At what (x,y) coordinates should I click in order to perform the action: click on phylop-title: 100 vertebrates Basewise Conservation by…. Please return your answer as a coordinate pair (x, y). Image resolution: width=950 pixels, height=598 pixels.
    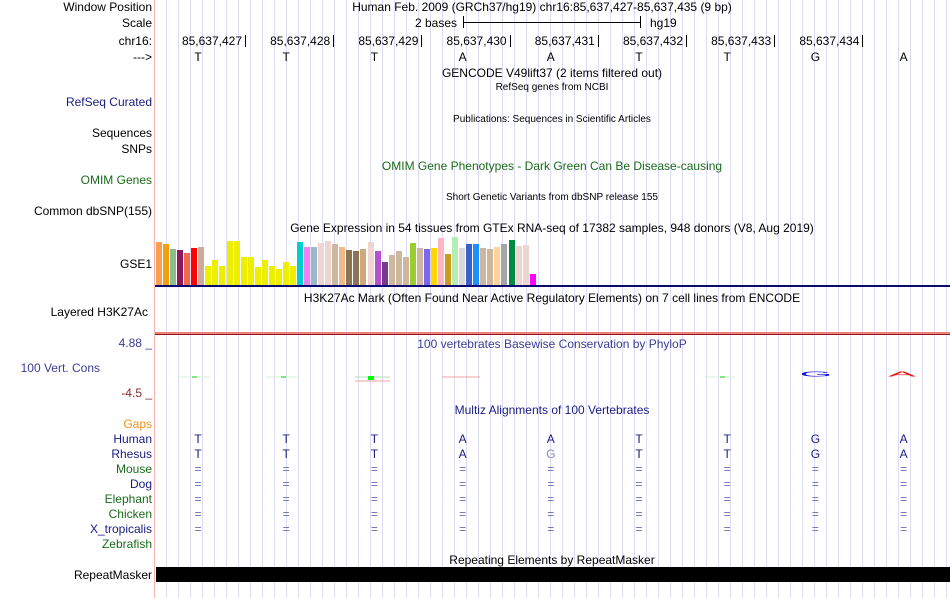
    Looking at the image, I should click on (552, 344).